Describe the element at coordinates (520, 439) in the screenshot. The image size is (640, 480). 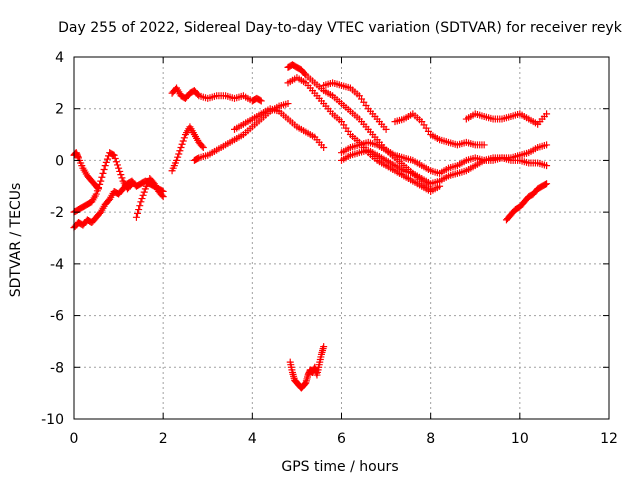
I see `x-tick-label: 10` at that location.